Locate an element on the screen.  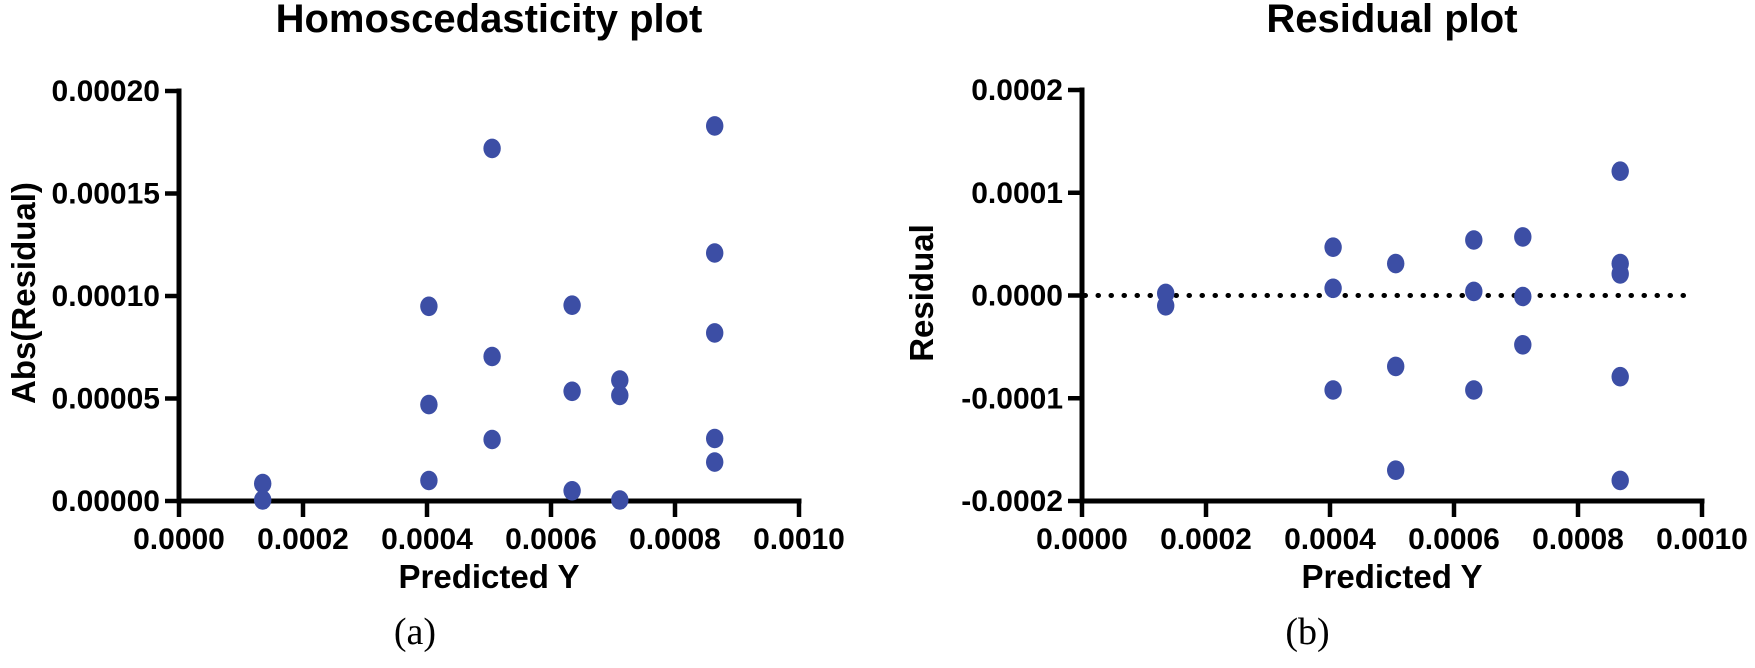
y-tick-label: -0.0002 is located at coordinates (1012, 501).